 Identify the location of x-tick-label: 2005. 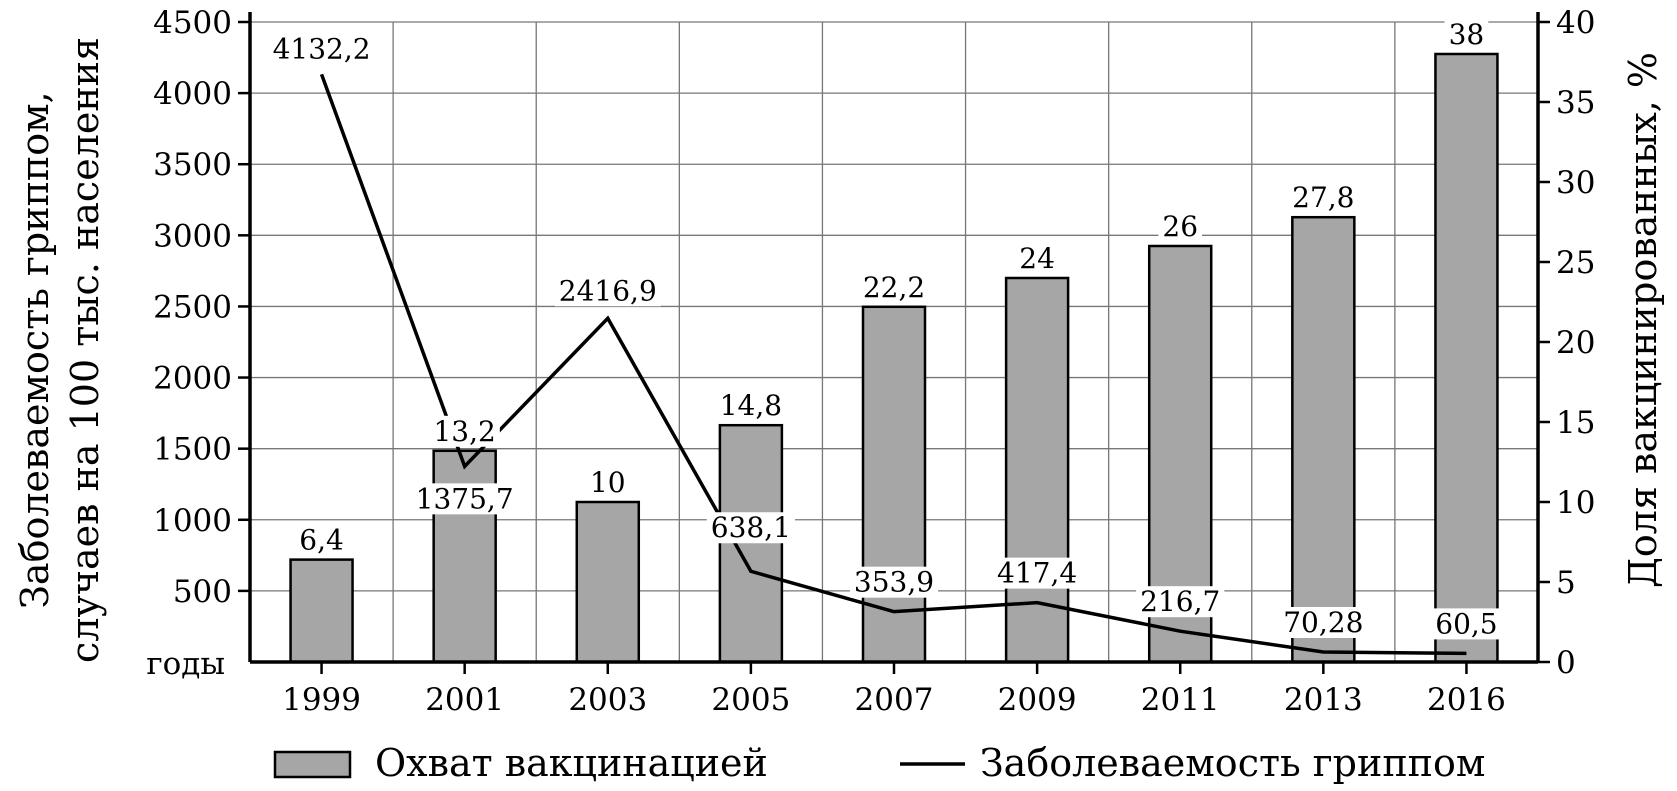
(750, 700).